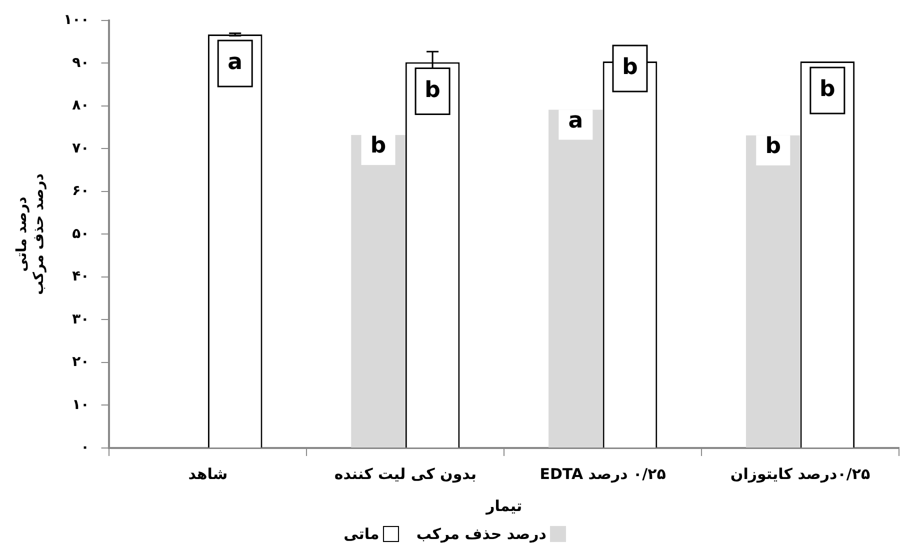  Describe the element at coordinates (81, 191) in the screenshot. I see `y-tick-label: ۶۰` at that location.